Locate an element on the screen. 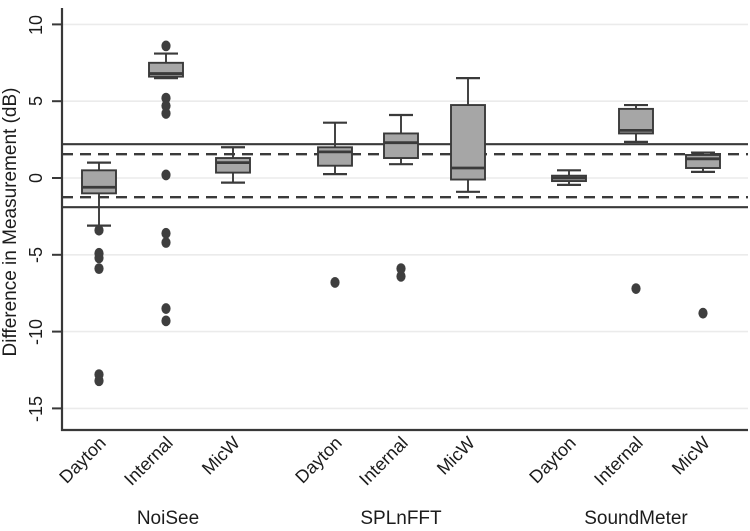 Image resolution: width=750 pixels, height=531 pixels. group-label-soundmeter: SoundMeter is located at coordinates (636, 518).